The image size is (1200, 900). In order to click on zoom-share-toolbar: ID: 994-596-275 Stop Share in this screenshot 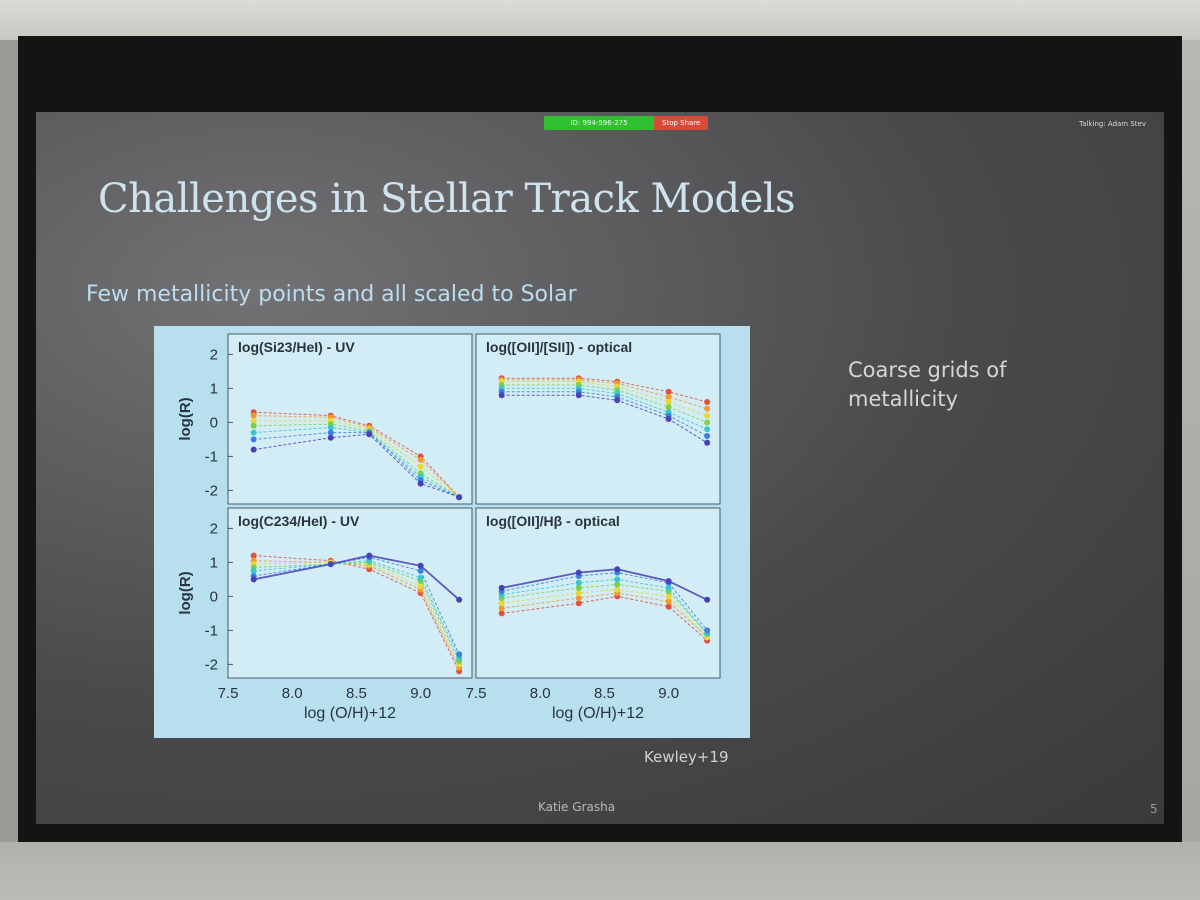, I will do `click(626, 123)`.